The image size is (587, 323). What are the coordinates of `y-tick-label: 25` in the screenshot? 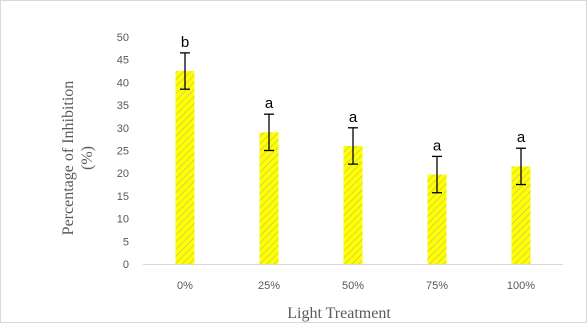 It's located at (123, 152).